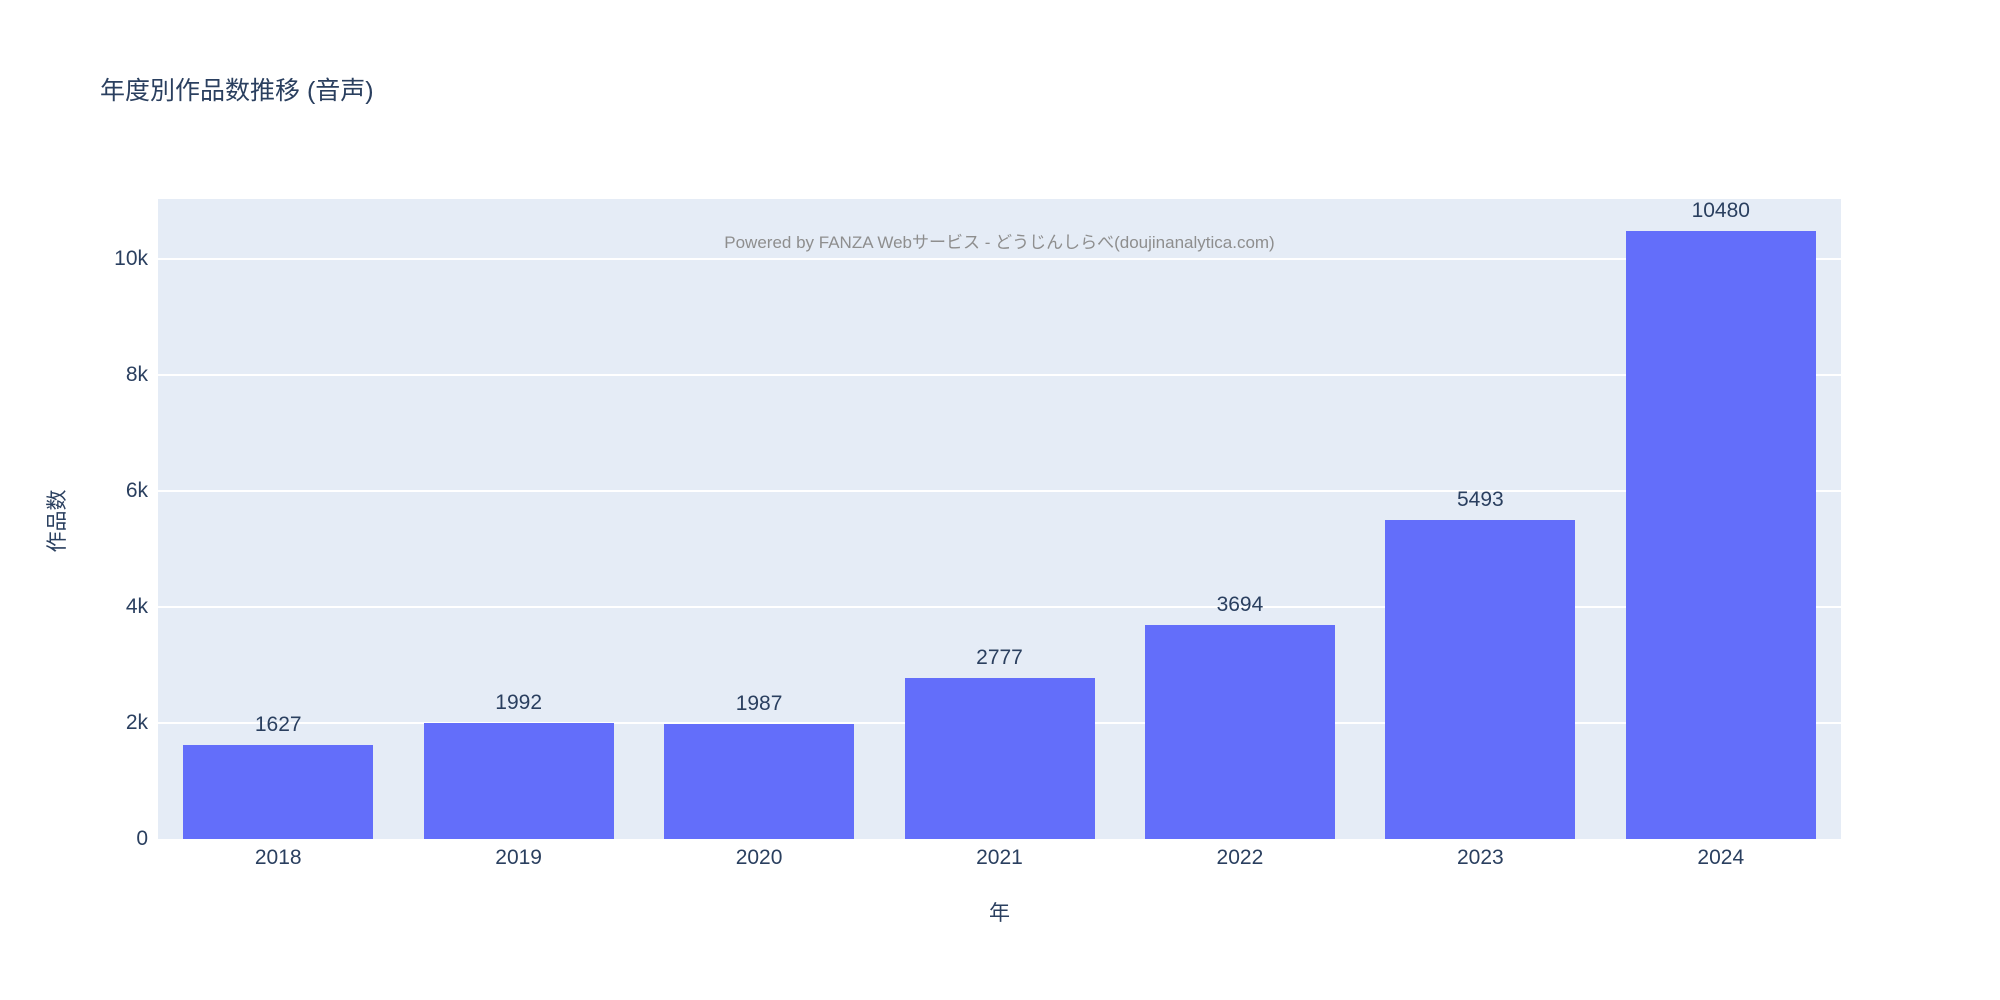 The image size is (2000, 1000). Describe the element at coordinates (518, 857) in the screenshot. I see `x-tick-label-2019: 2019` at that location.